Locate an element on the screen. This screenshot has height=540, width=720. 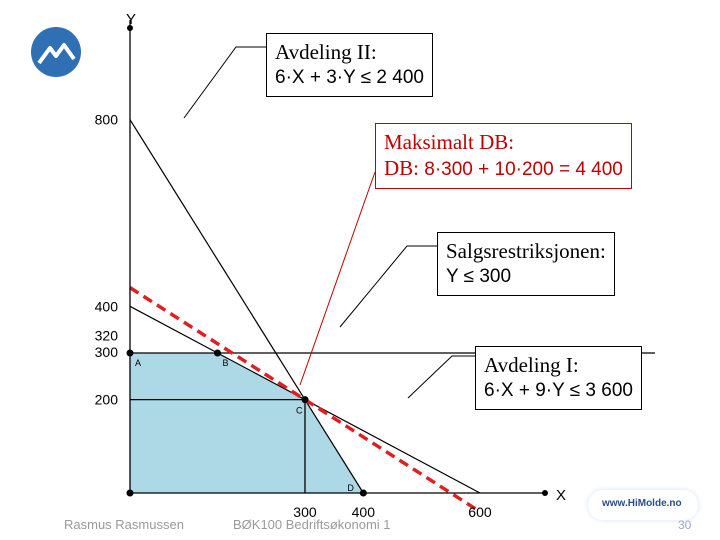
point-label-d: D is located at coordinates (350, 488).